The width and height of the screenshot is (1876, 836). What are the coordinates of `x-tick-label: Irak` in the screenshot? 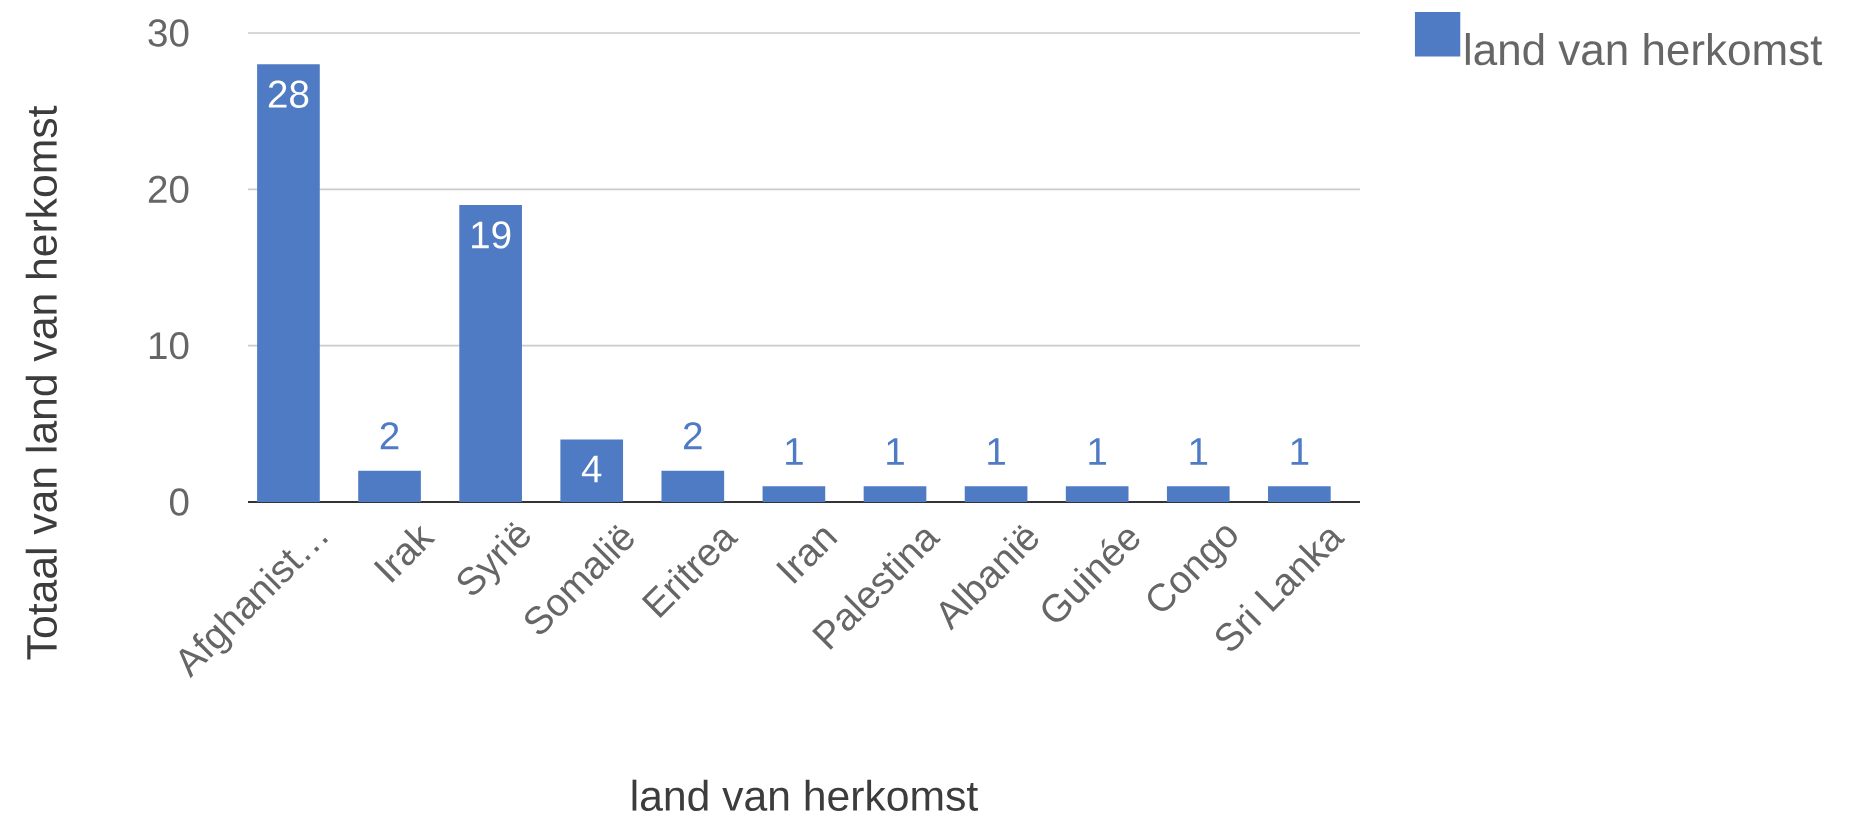 It's located at (404, 554).